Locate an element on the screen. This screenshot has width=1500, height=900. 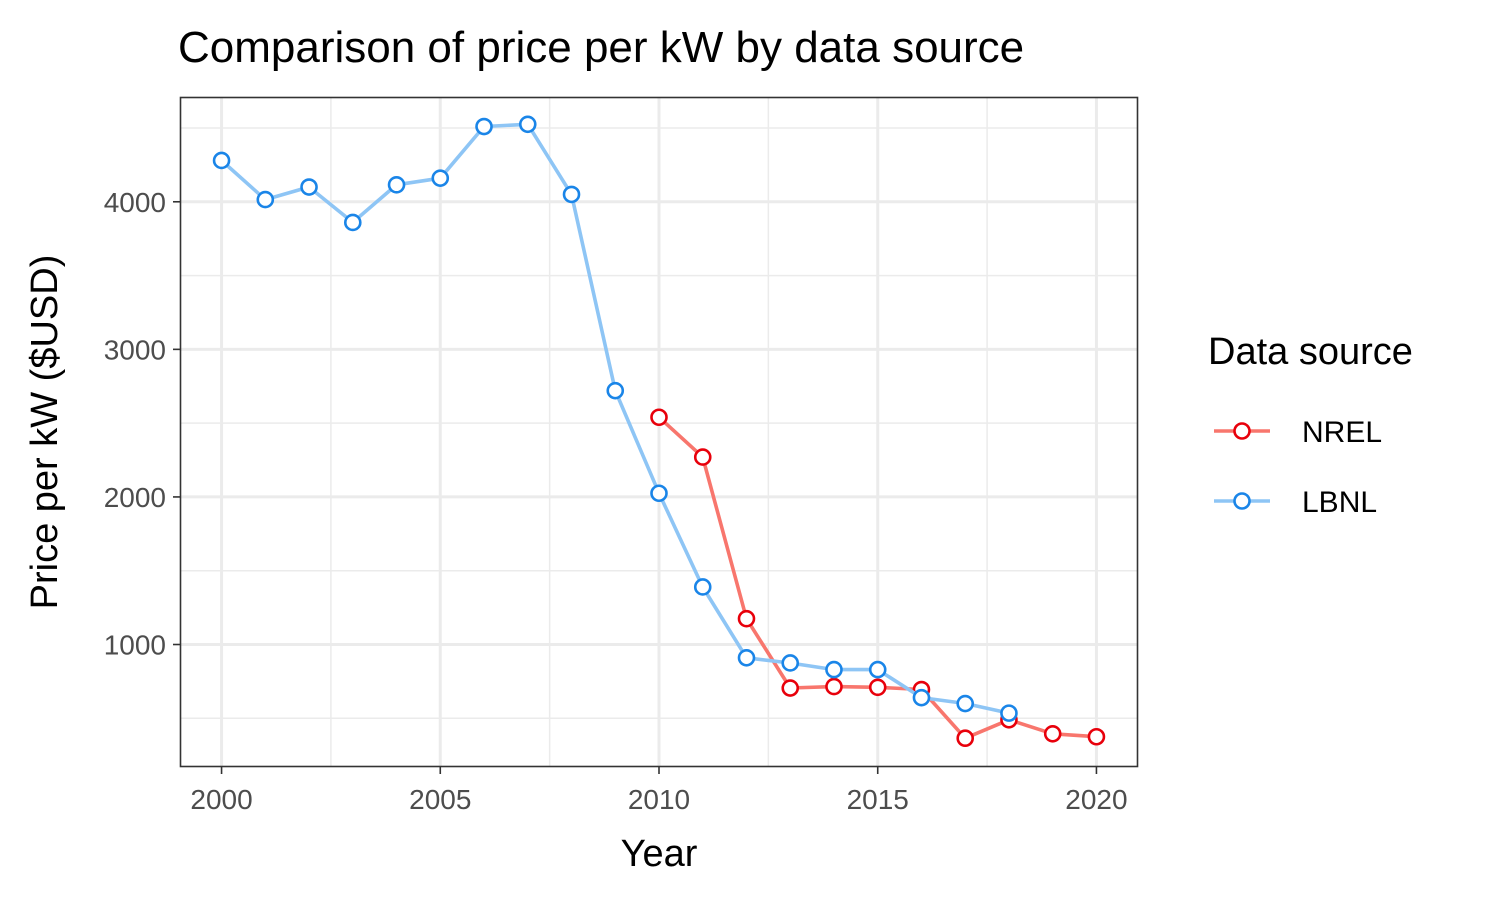
y-tick-label: 4000 is located at coordinates (135, 202).